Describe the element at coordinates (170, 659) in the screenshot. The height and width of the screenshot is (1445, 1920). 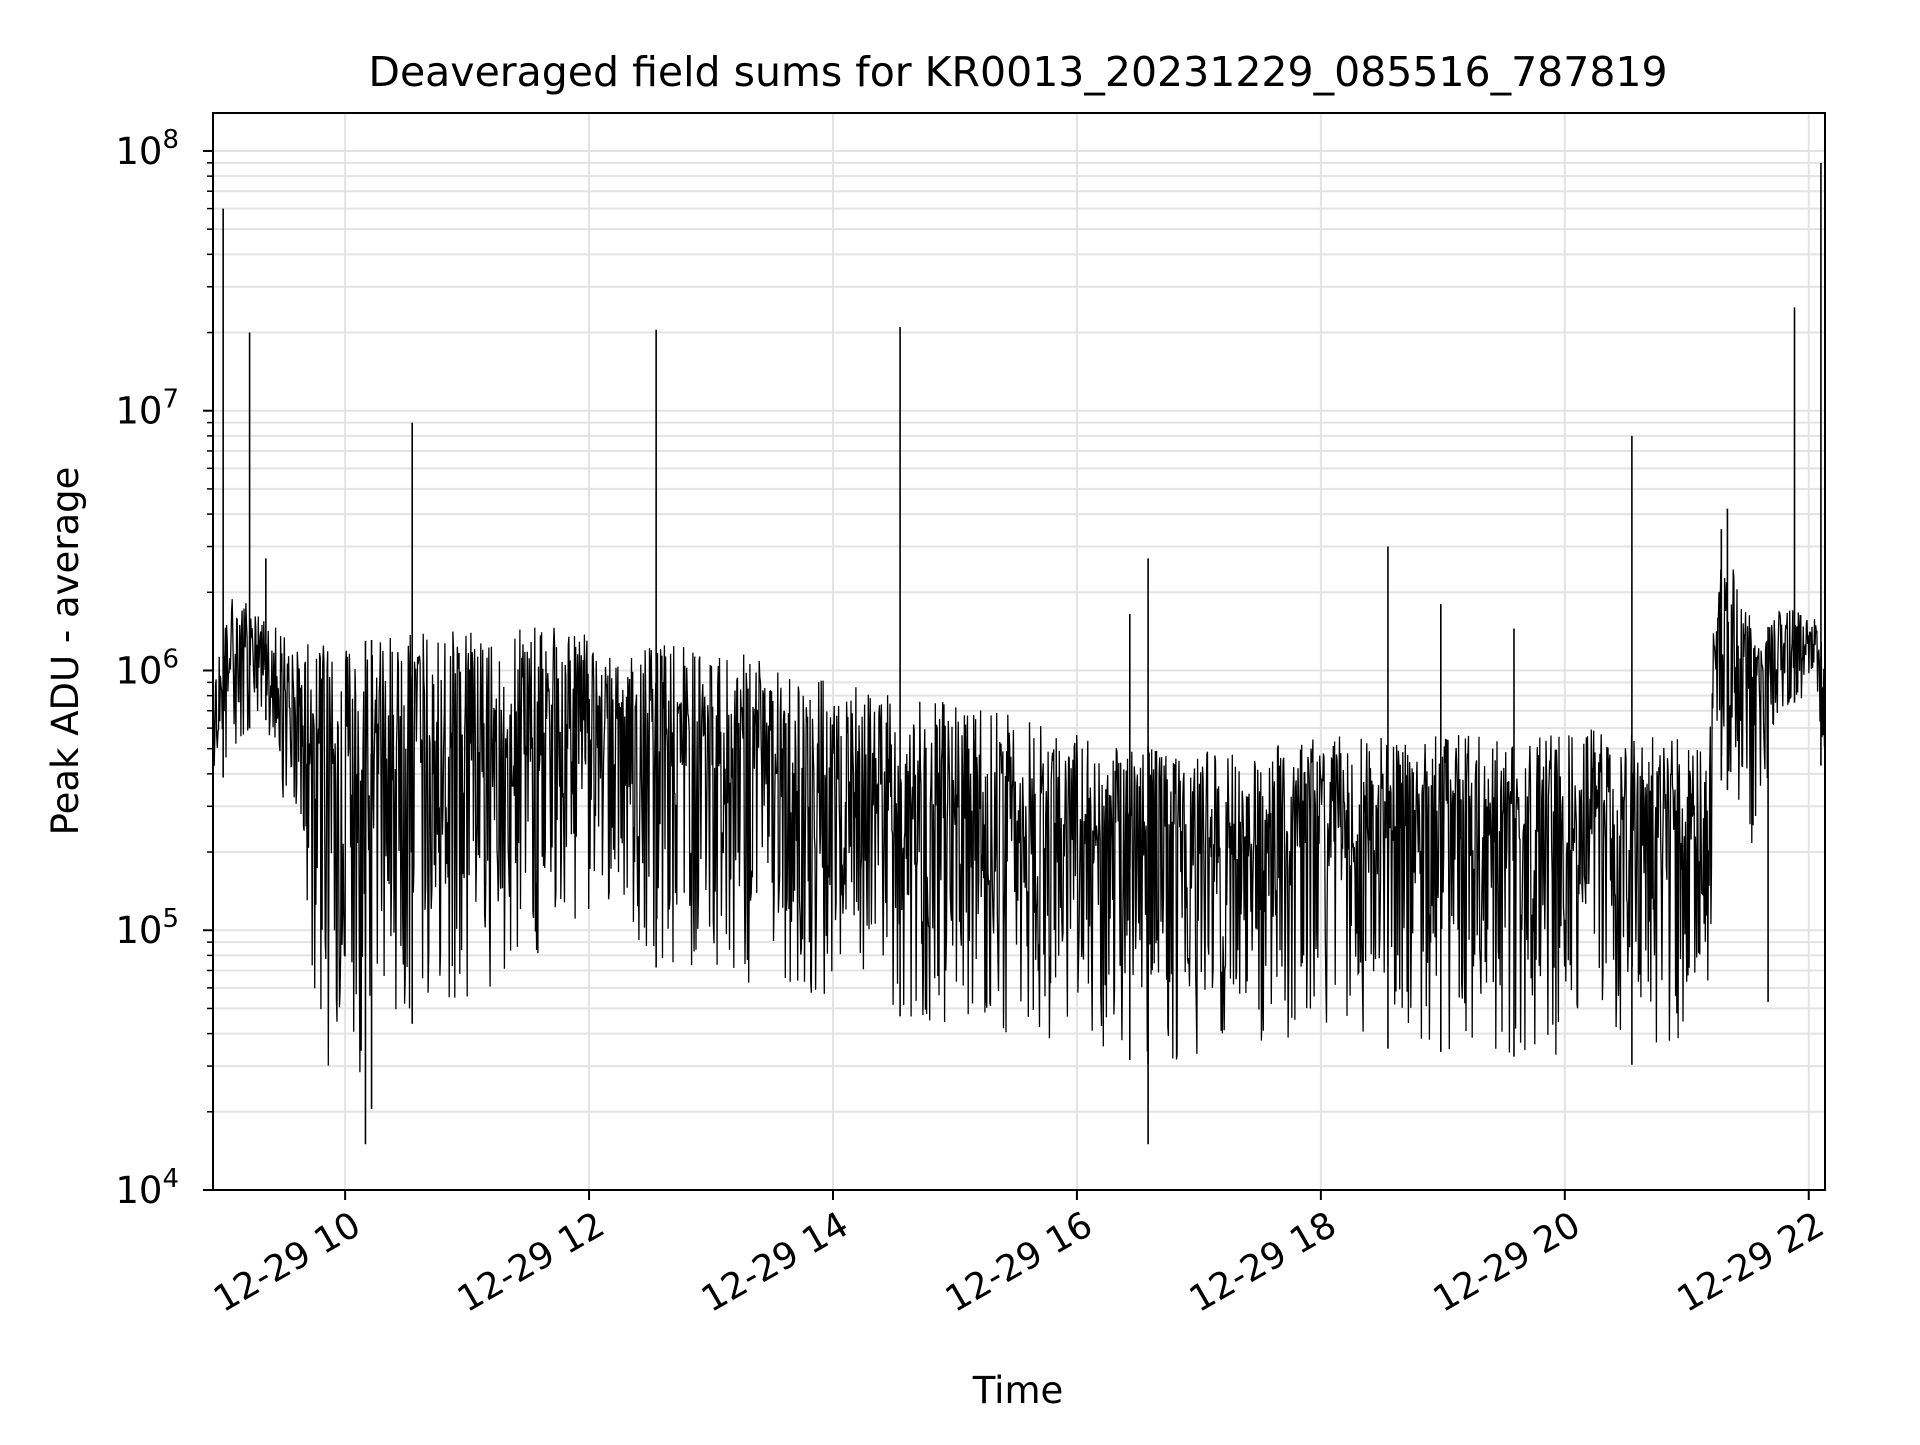
I see `y-tick-label-exponent: 6` at that location.